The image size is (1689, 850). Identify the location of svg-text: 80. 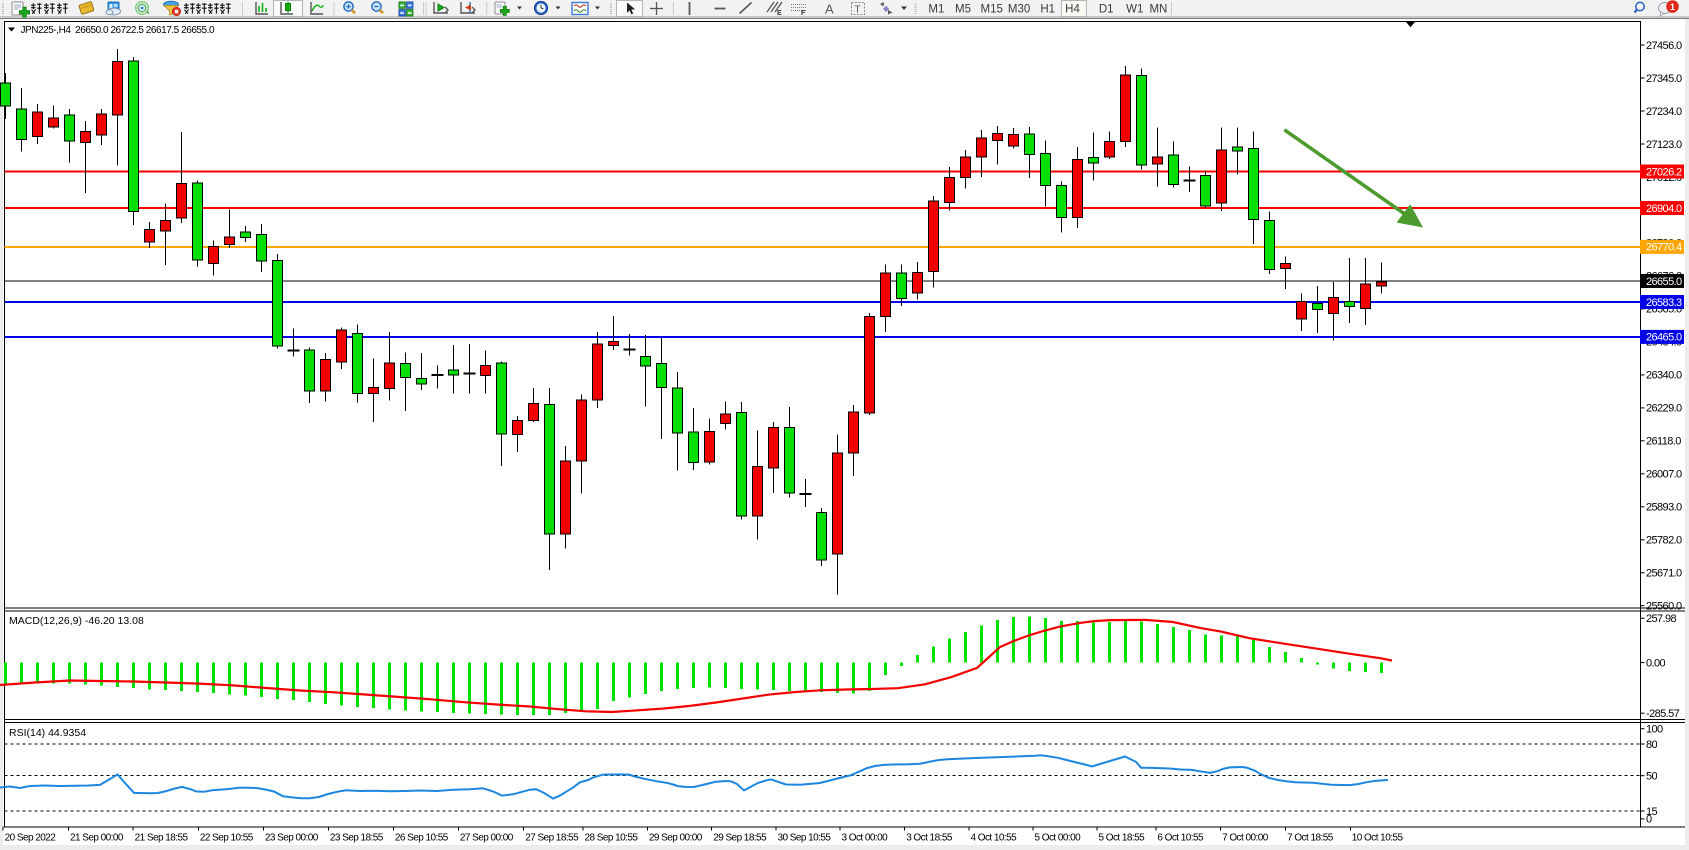
(1652, 745).